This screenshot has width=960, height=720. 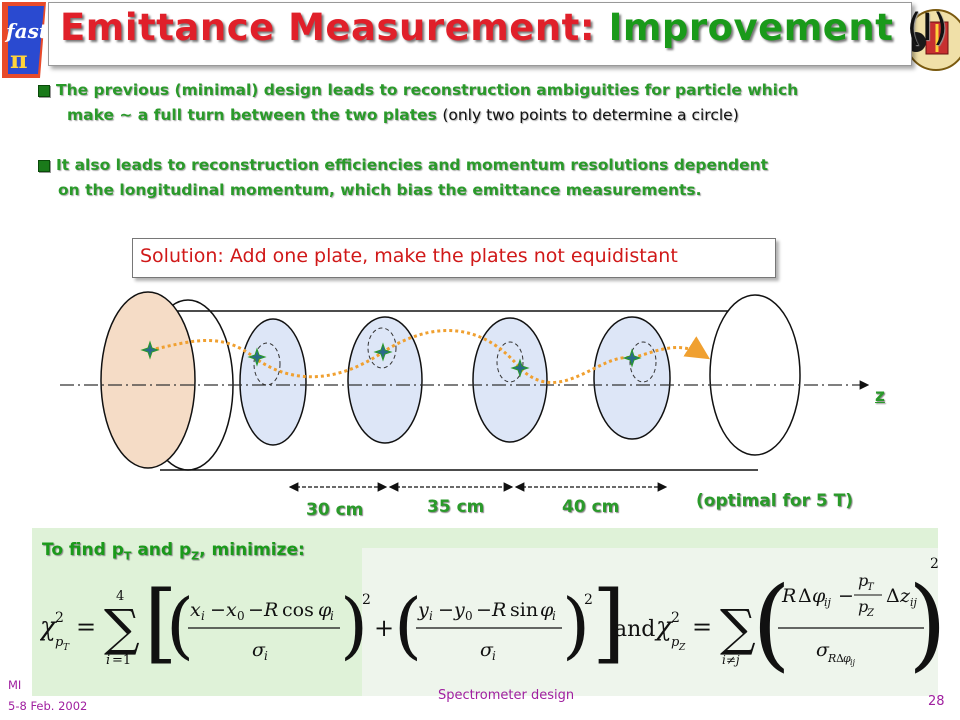 I want to click on svg-text: i≠j, so click(x=731, y=660).